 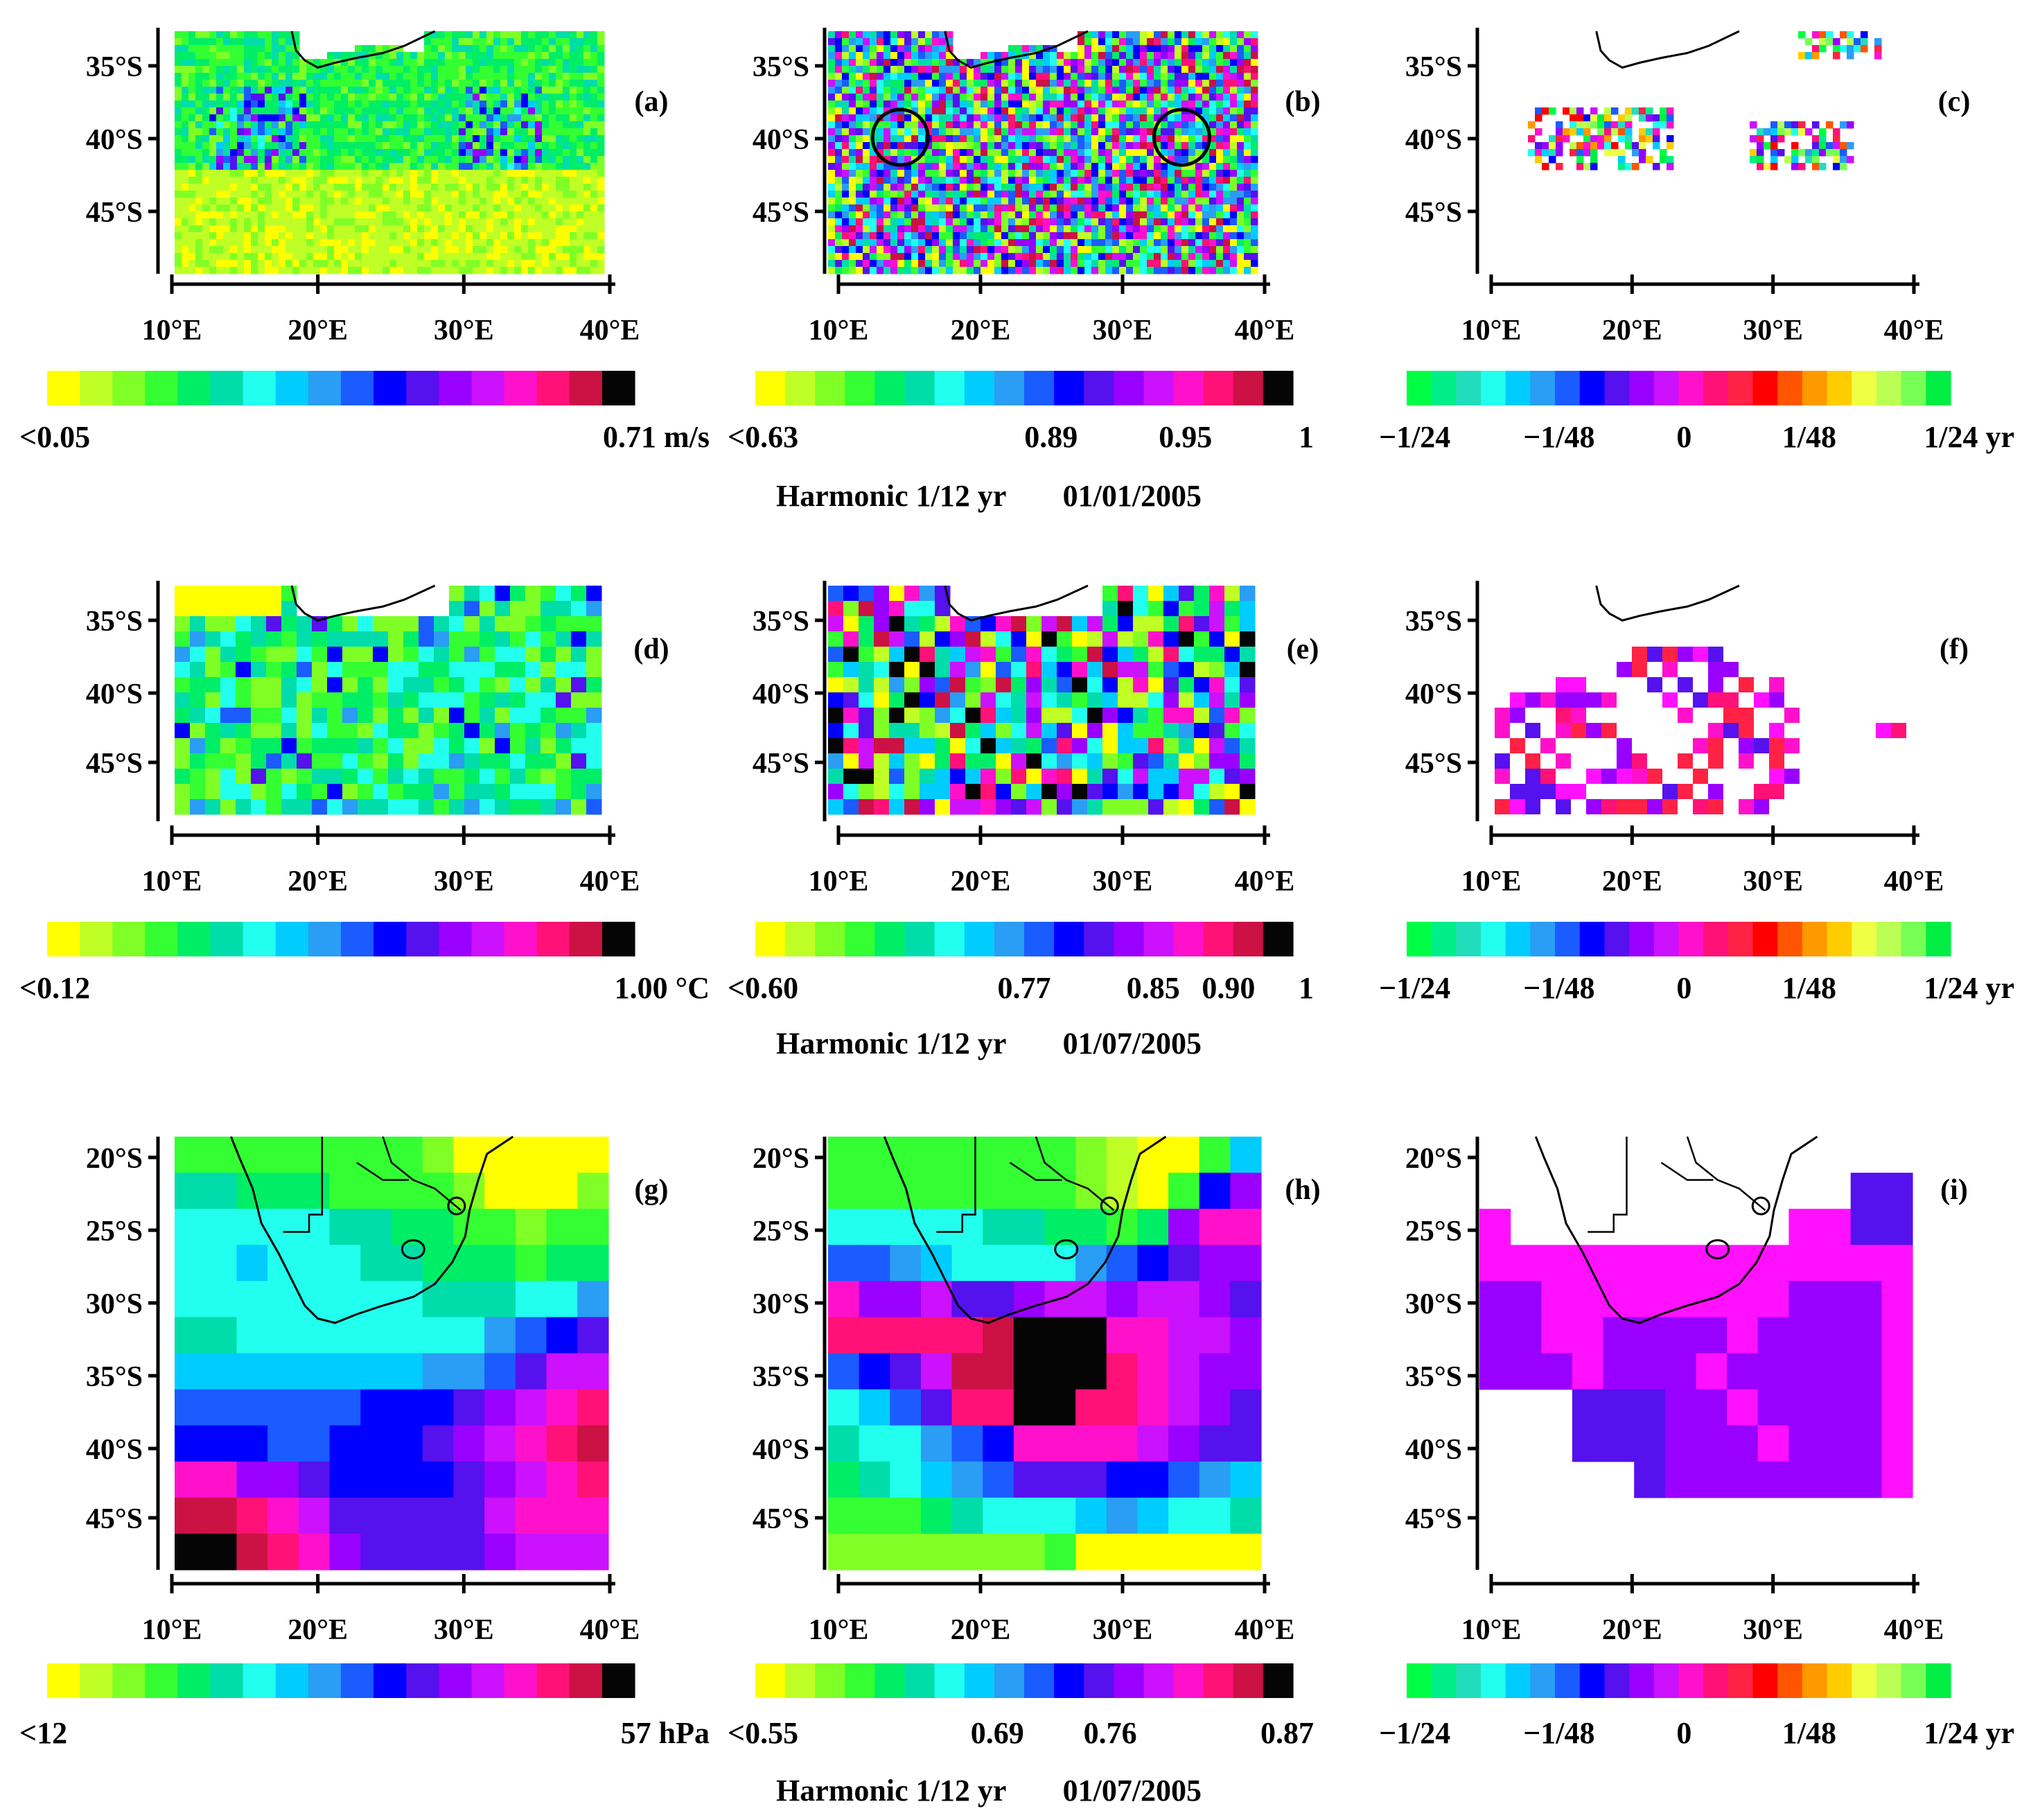 What do you see at coordinates (1740, 388) in the screenshot?
I see `colorbar-swatch` at bounding box center [1740, 388].